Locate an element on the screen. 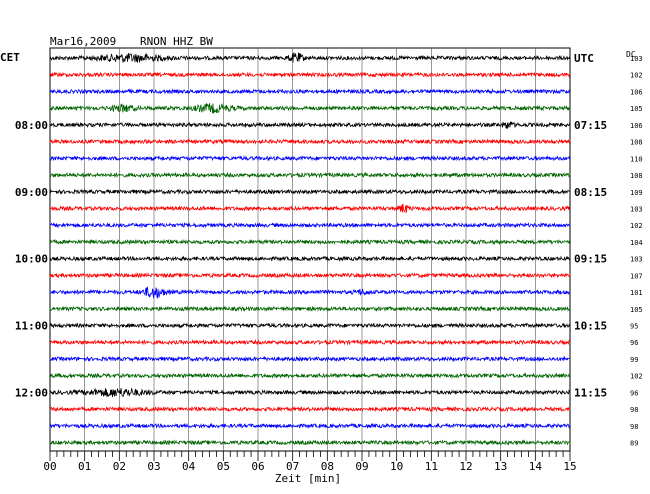  left-time-label: 12:00 is located at coordinates (31, 392).